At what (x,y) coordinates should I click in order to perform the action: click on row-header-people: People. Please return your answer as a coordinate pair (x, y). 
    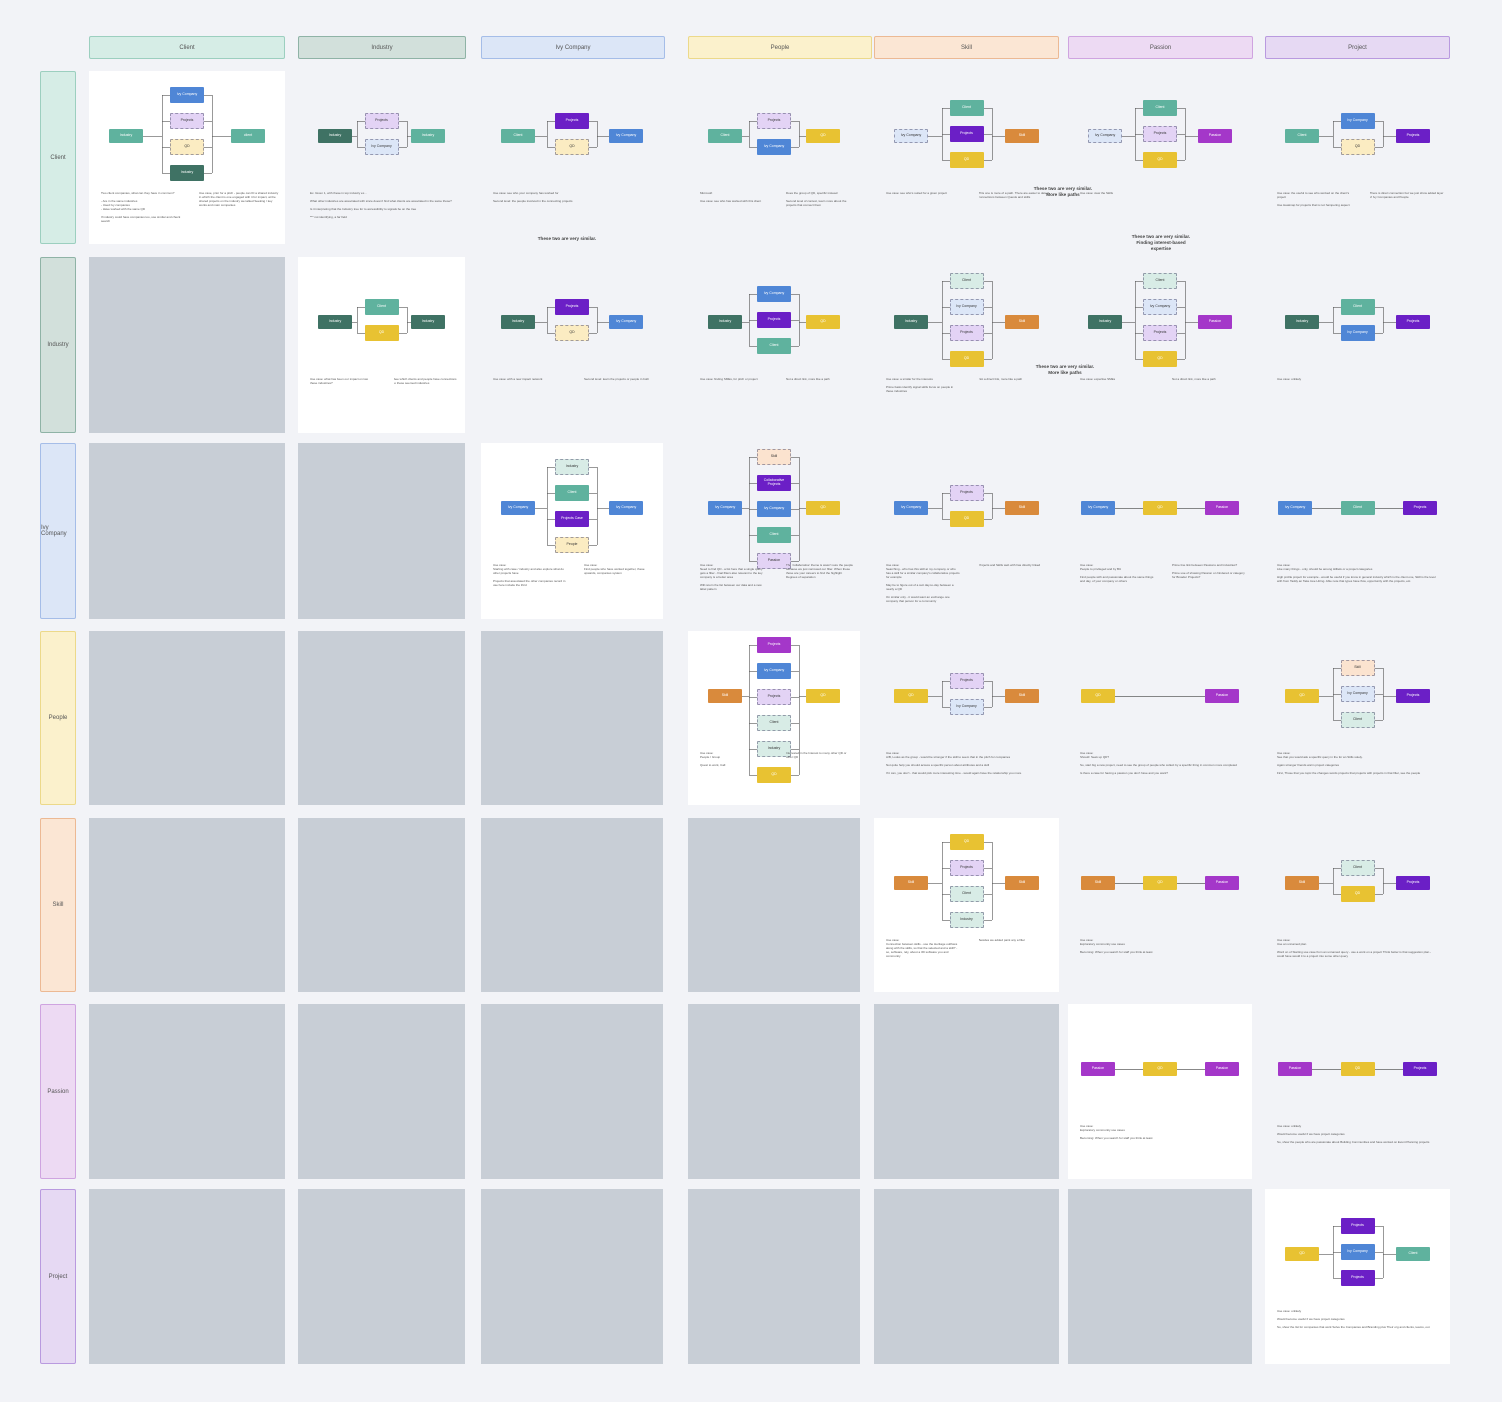
    Looking at the image, I should click on (58, 718).